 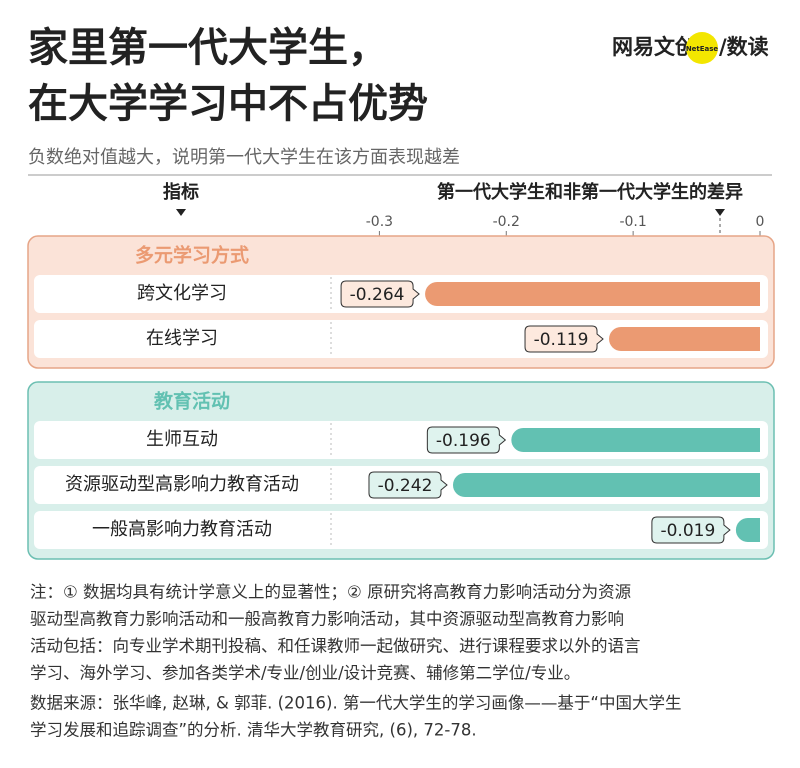 I want to click on title-line: 家里第一代大学生，, so click(x=208, y=48).